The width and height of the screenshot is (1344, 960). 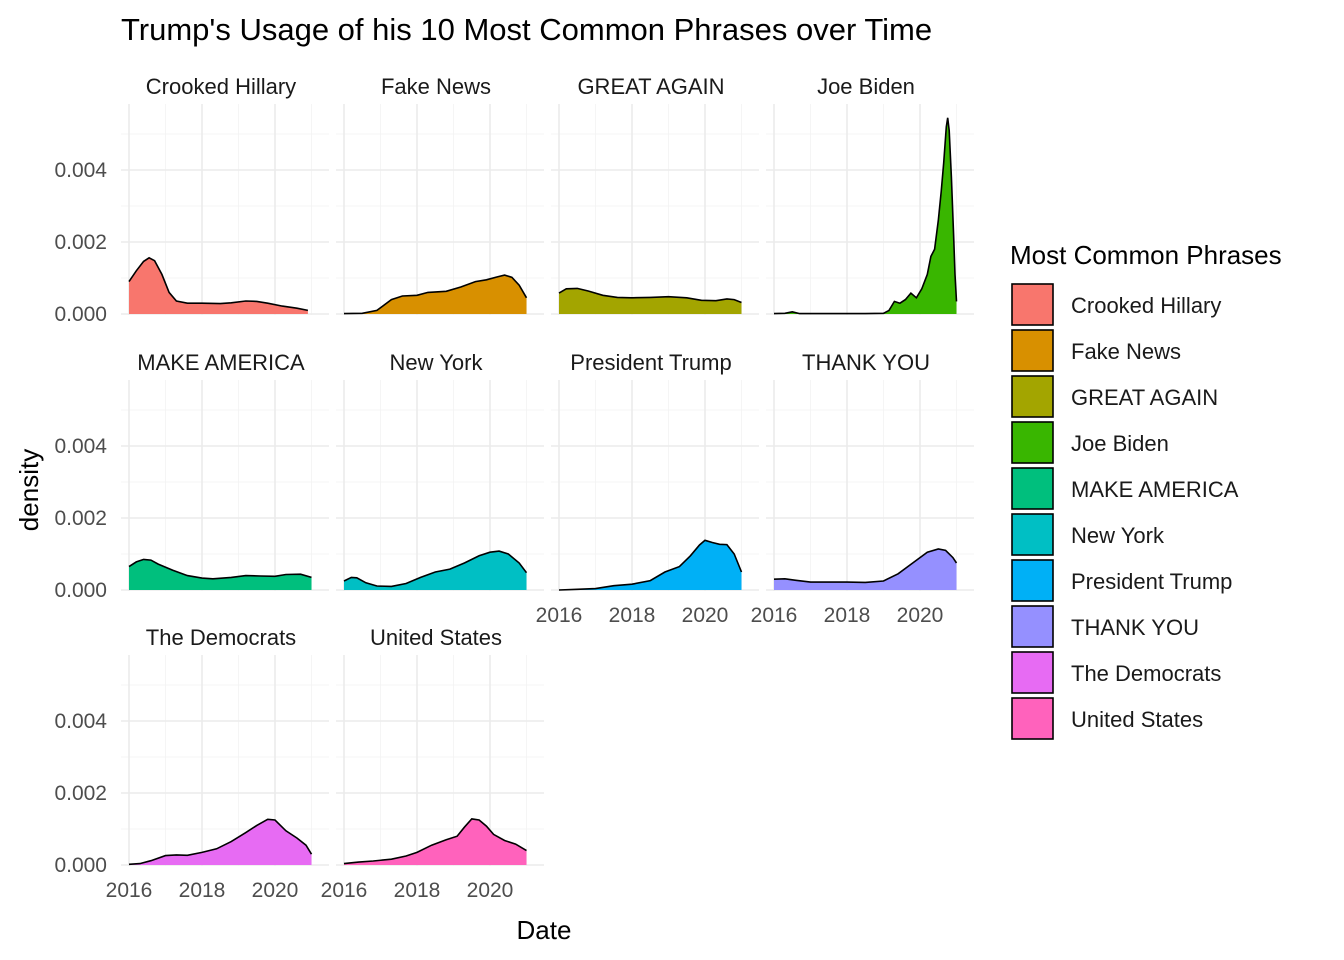 I want to click on legend-item: Joe Biden, so click(x=1090, y=442).